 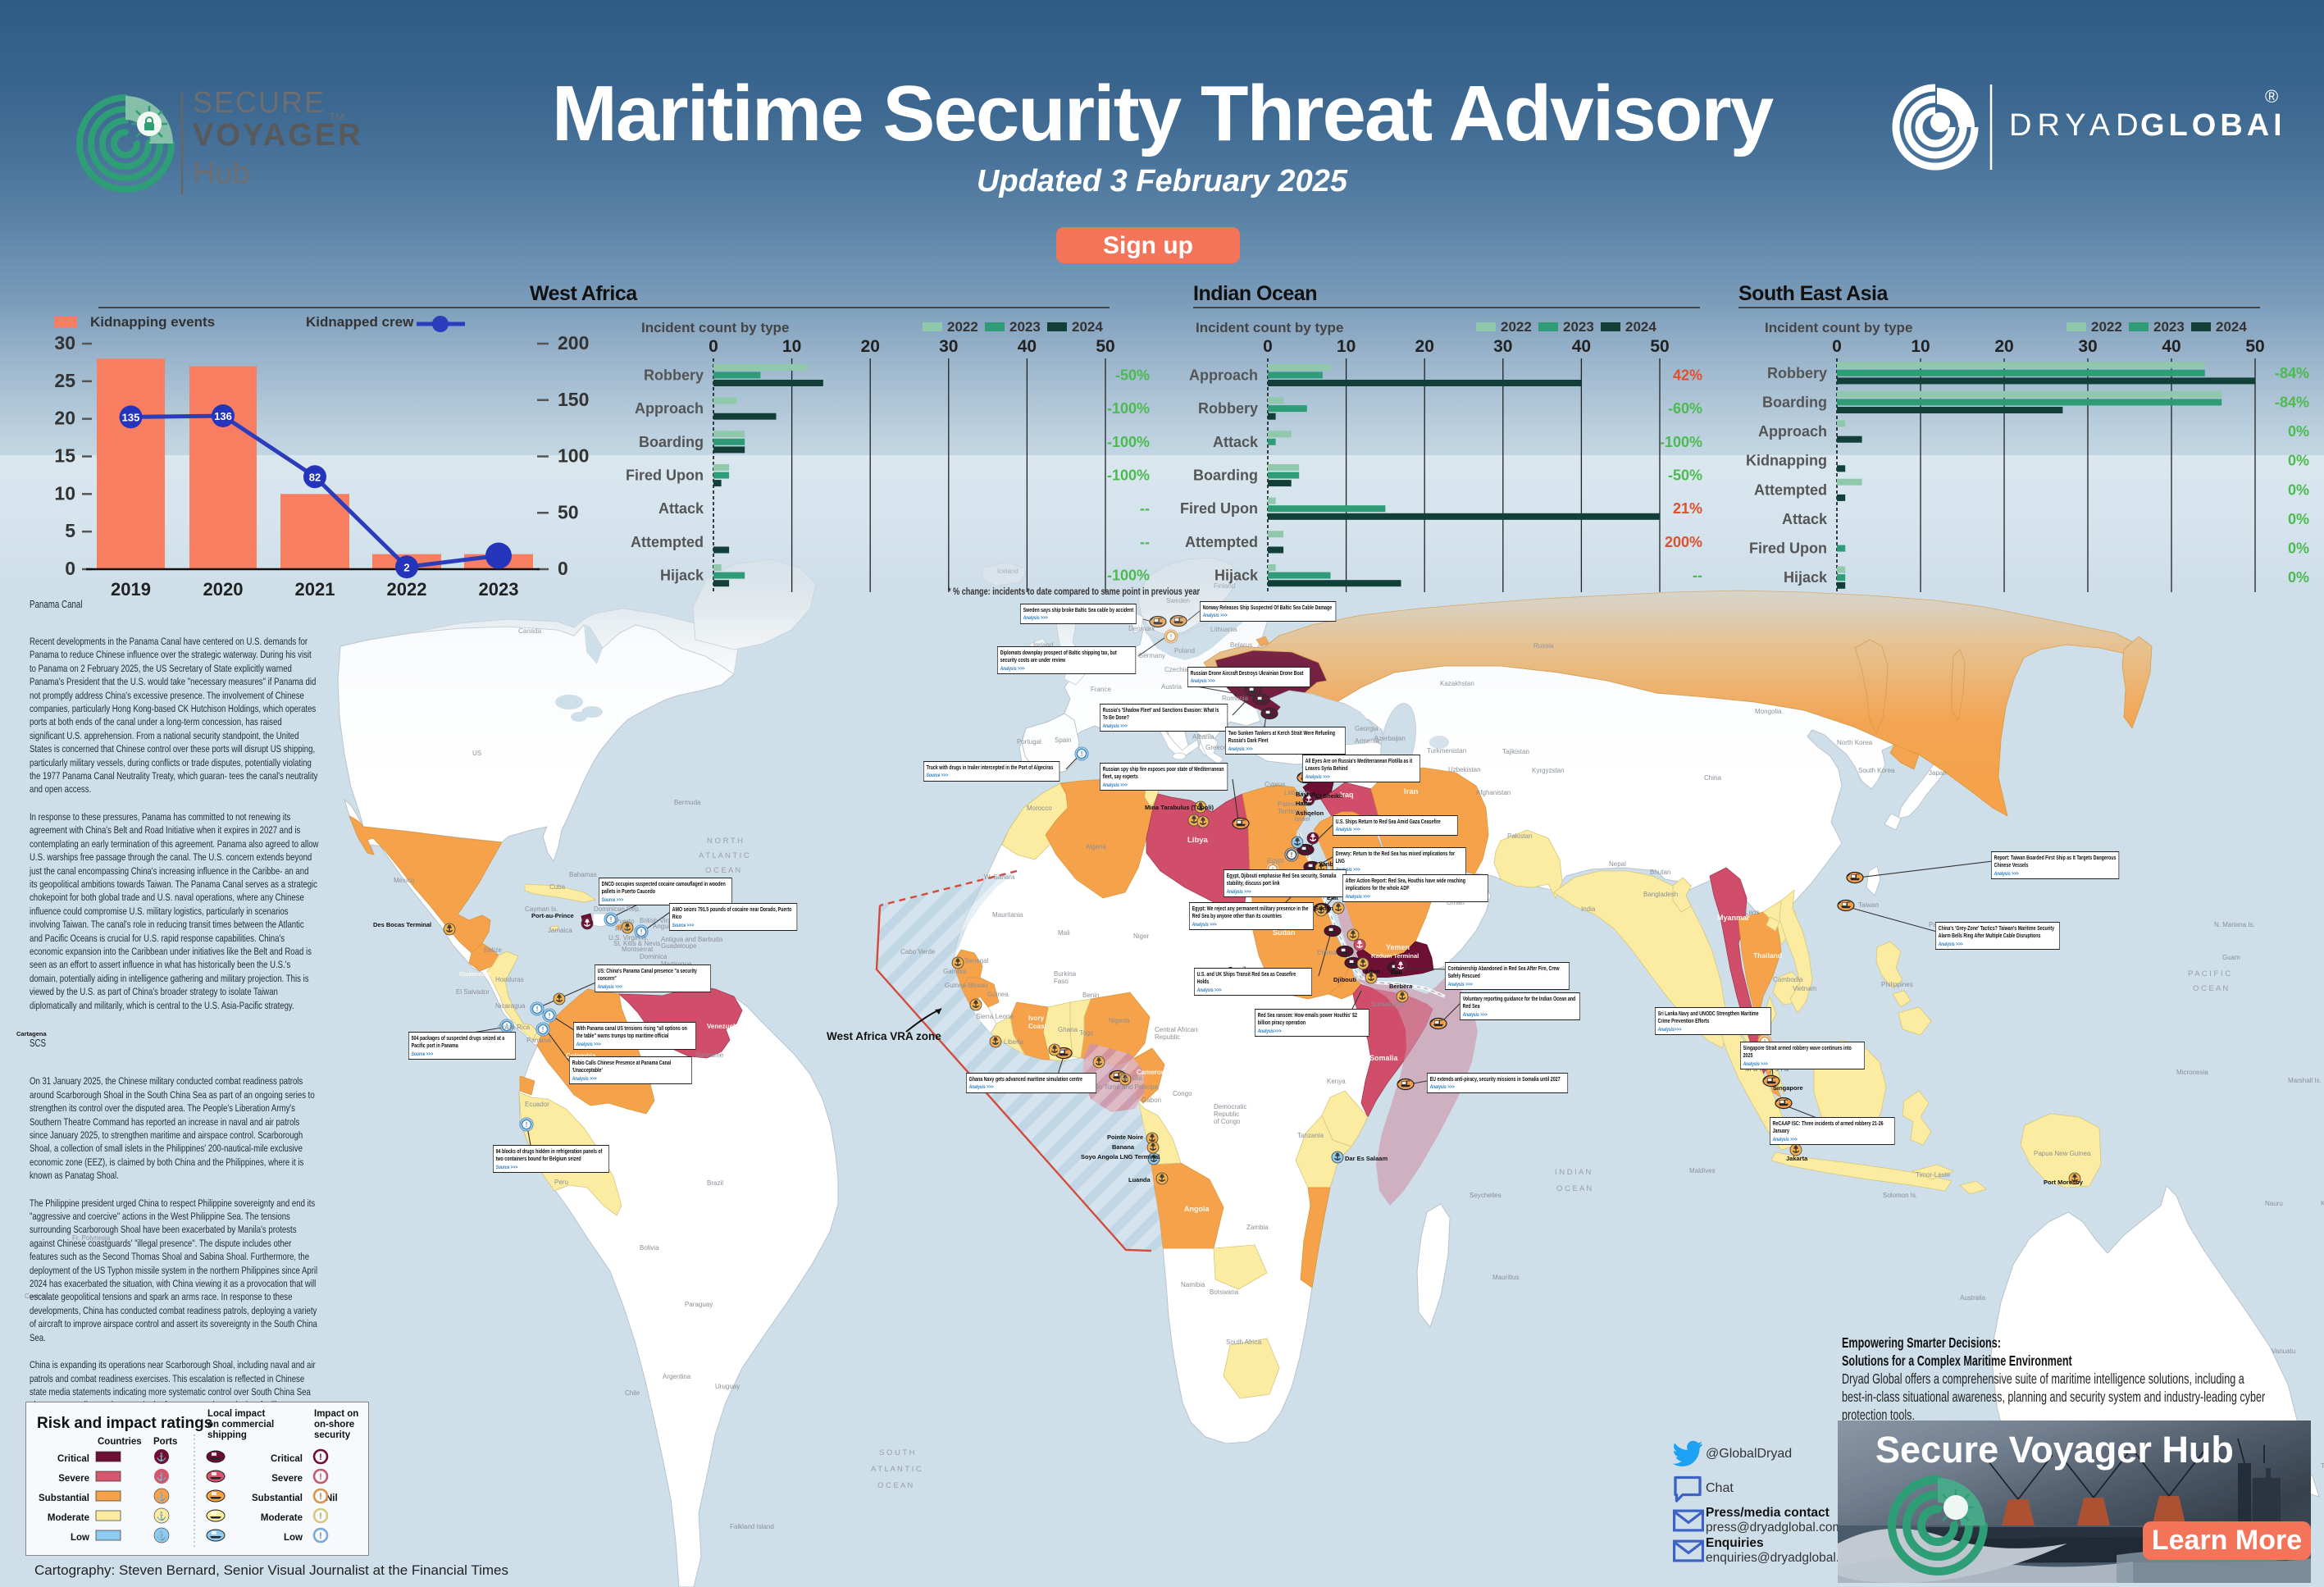 What do you see at coordinates (1933, 1175) in the screenshot?
I see `svg-text: Timor-Leste` at bounding box center [1933, 1175].